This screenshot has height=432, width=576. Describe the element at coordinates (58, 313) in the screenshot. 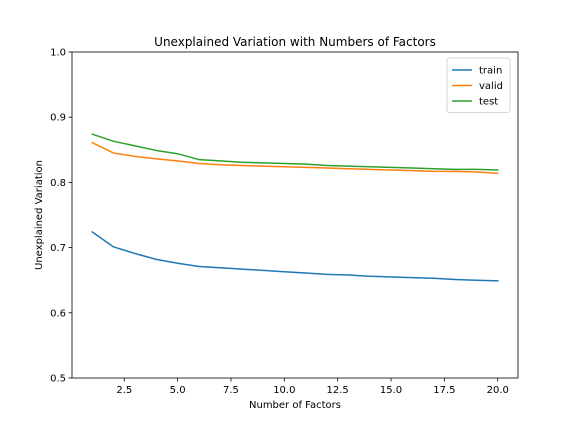

I see `y-tick-label: 0.6` at that location.